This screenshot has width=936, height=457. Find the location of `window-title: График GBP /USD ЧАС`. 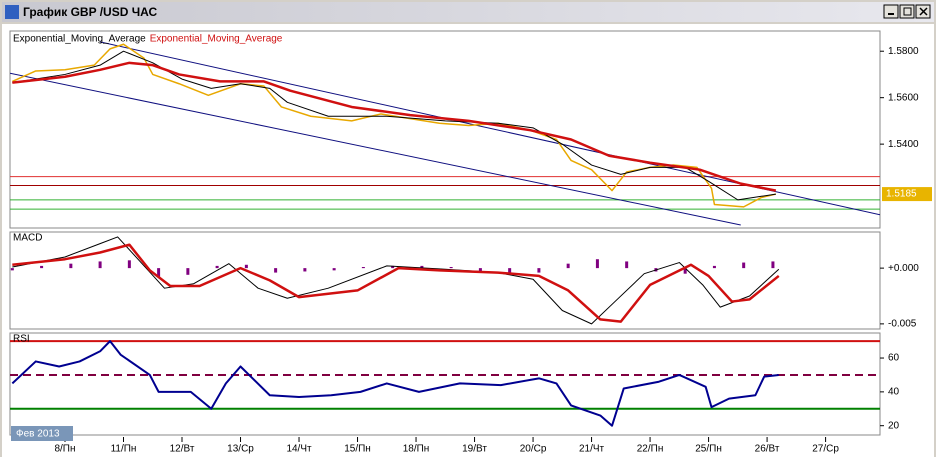

window-title: График GBP /USD ЧАС is located at coordinates (90, 12).